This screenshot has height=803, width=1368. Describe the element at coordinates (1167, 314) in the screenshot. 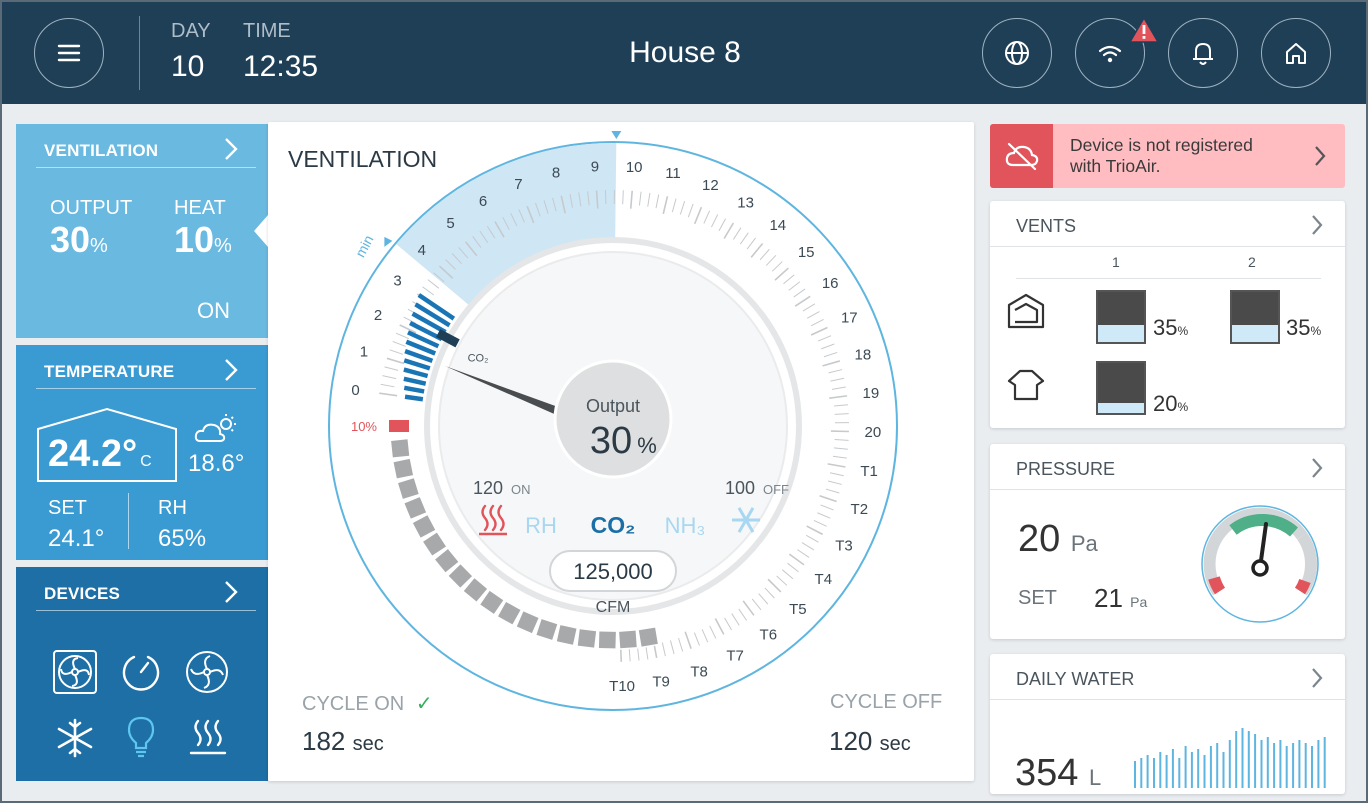

I see `vents-card: VENTS 1 2 35% 35% 20%` at that location.